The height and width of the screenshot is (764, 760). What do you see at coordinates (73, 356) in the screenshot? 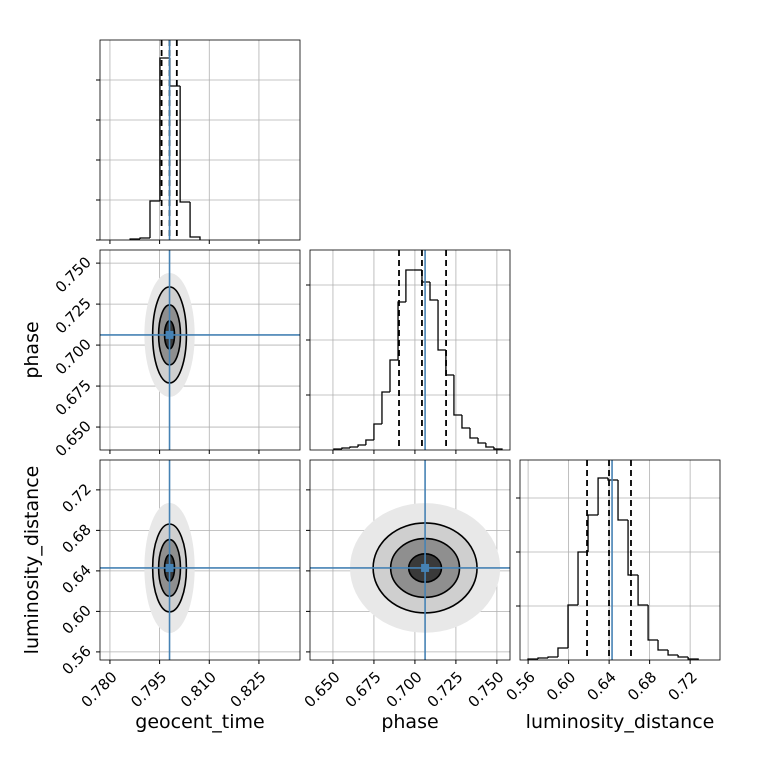
I see `y-tick-label: 0.700` at bounding box center [73, 356].